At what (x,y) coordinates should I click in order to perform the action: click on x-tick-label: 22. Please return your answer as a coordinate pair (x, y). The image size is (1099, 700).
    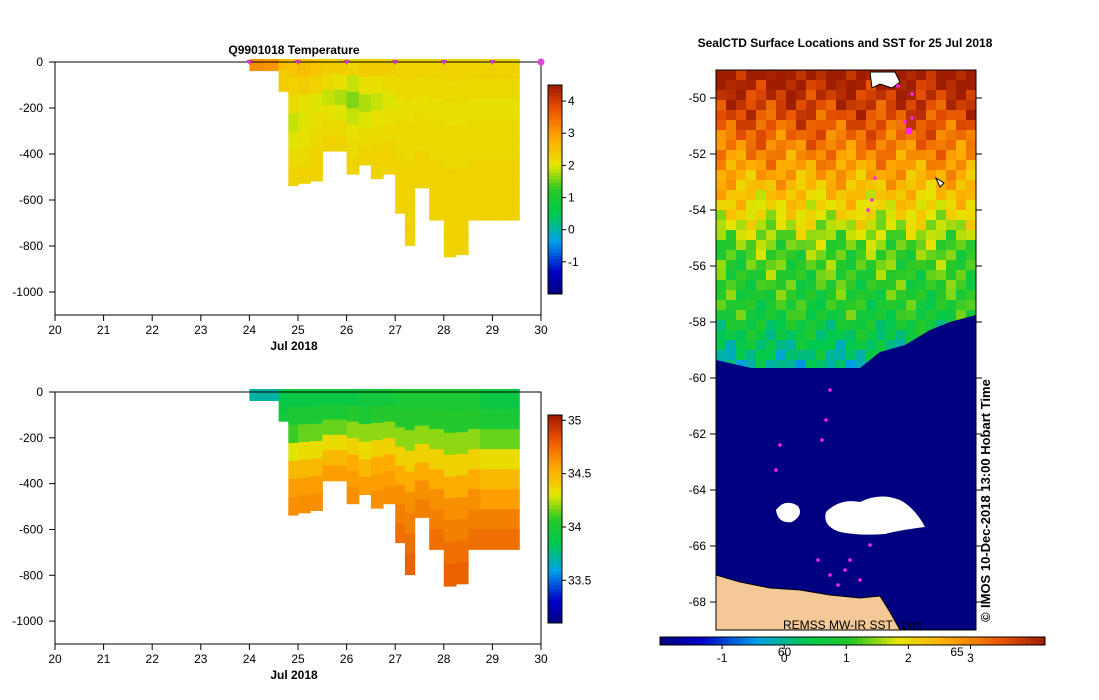
    Looking at the image, I should click on (153, 330).